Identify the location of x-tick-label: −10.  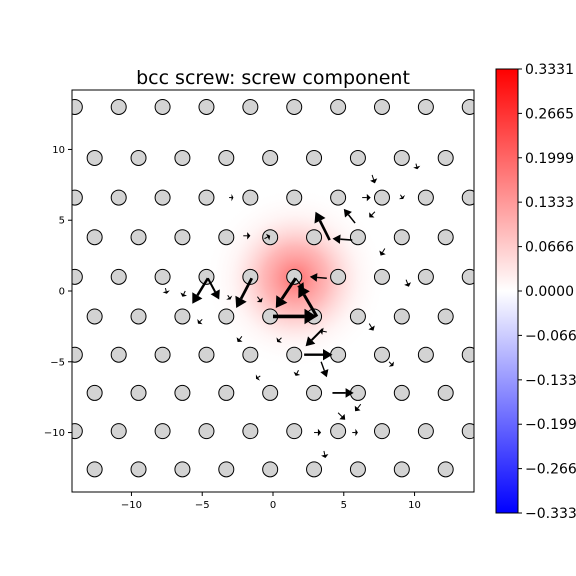
(131, 505).